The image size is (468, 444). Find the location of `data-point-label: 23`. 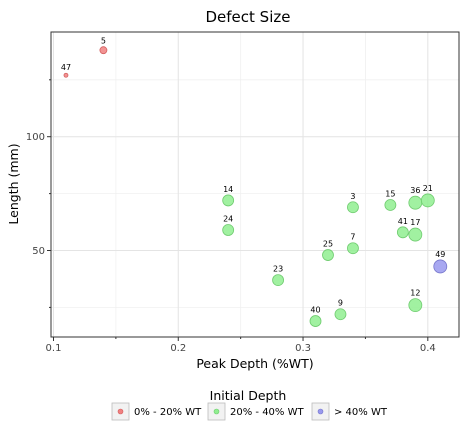

data-point-label: 23 is located at coordinates (278, 269).